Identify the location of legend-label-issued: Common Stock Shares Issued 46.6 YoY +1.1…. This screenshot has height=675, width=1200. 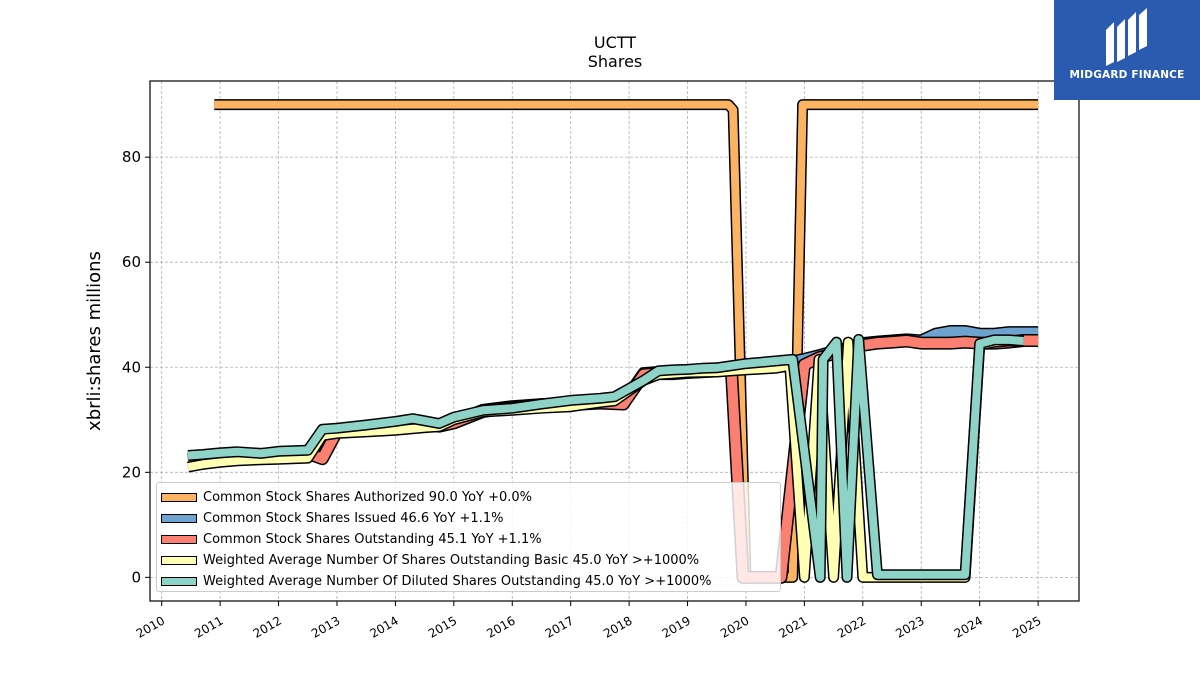
(353, 518).